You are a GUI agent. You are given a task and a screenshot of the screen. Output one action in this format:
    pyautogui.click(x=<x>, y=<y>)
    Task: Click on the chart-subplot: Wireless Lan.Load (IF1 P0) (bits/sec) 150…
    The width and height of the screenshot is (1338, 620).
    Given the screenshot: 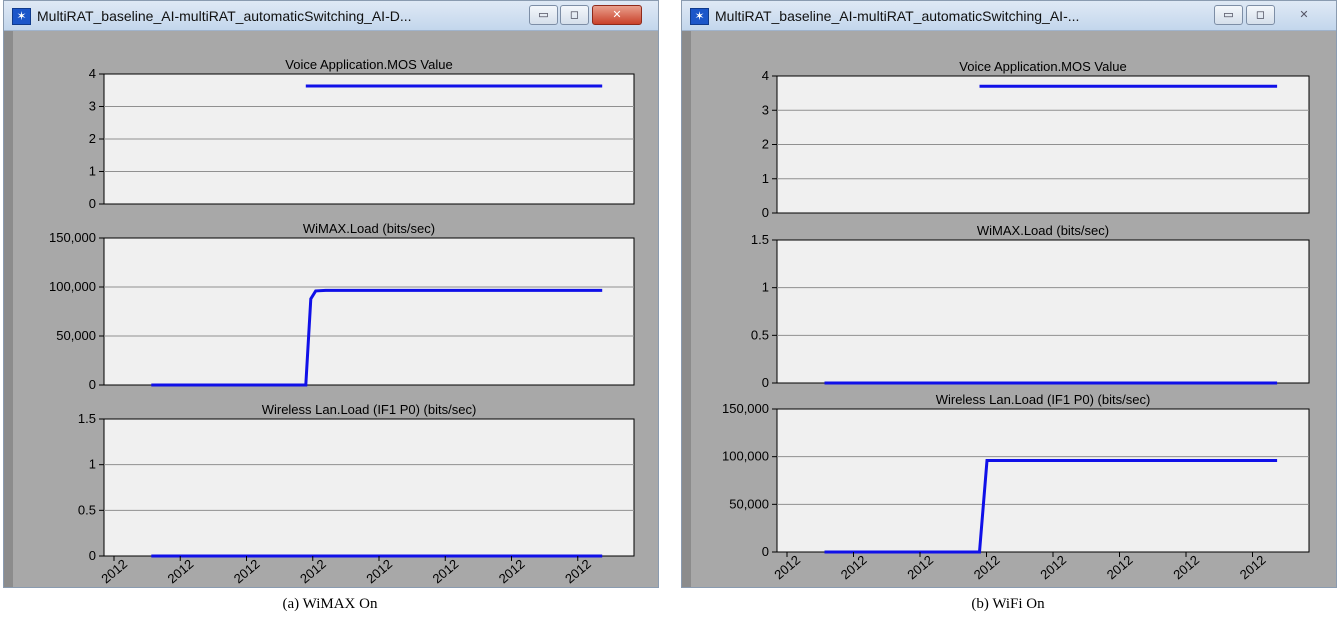 What is the action you would take?
    pyautogui.click(x=1016, y=475)
    